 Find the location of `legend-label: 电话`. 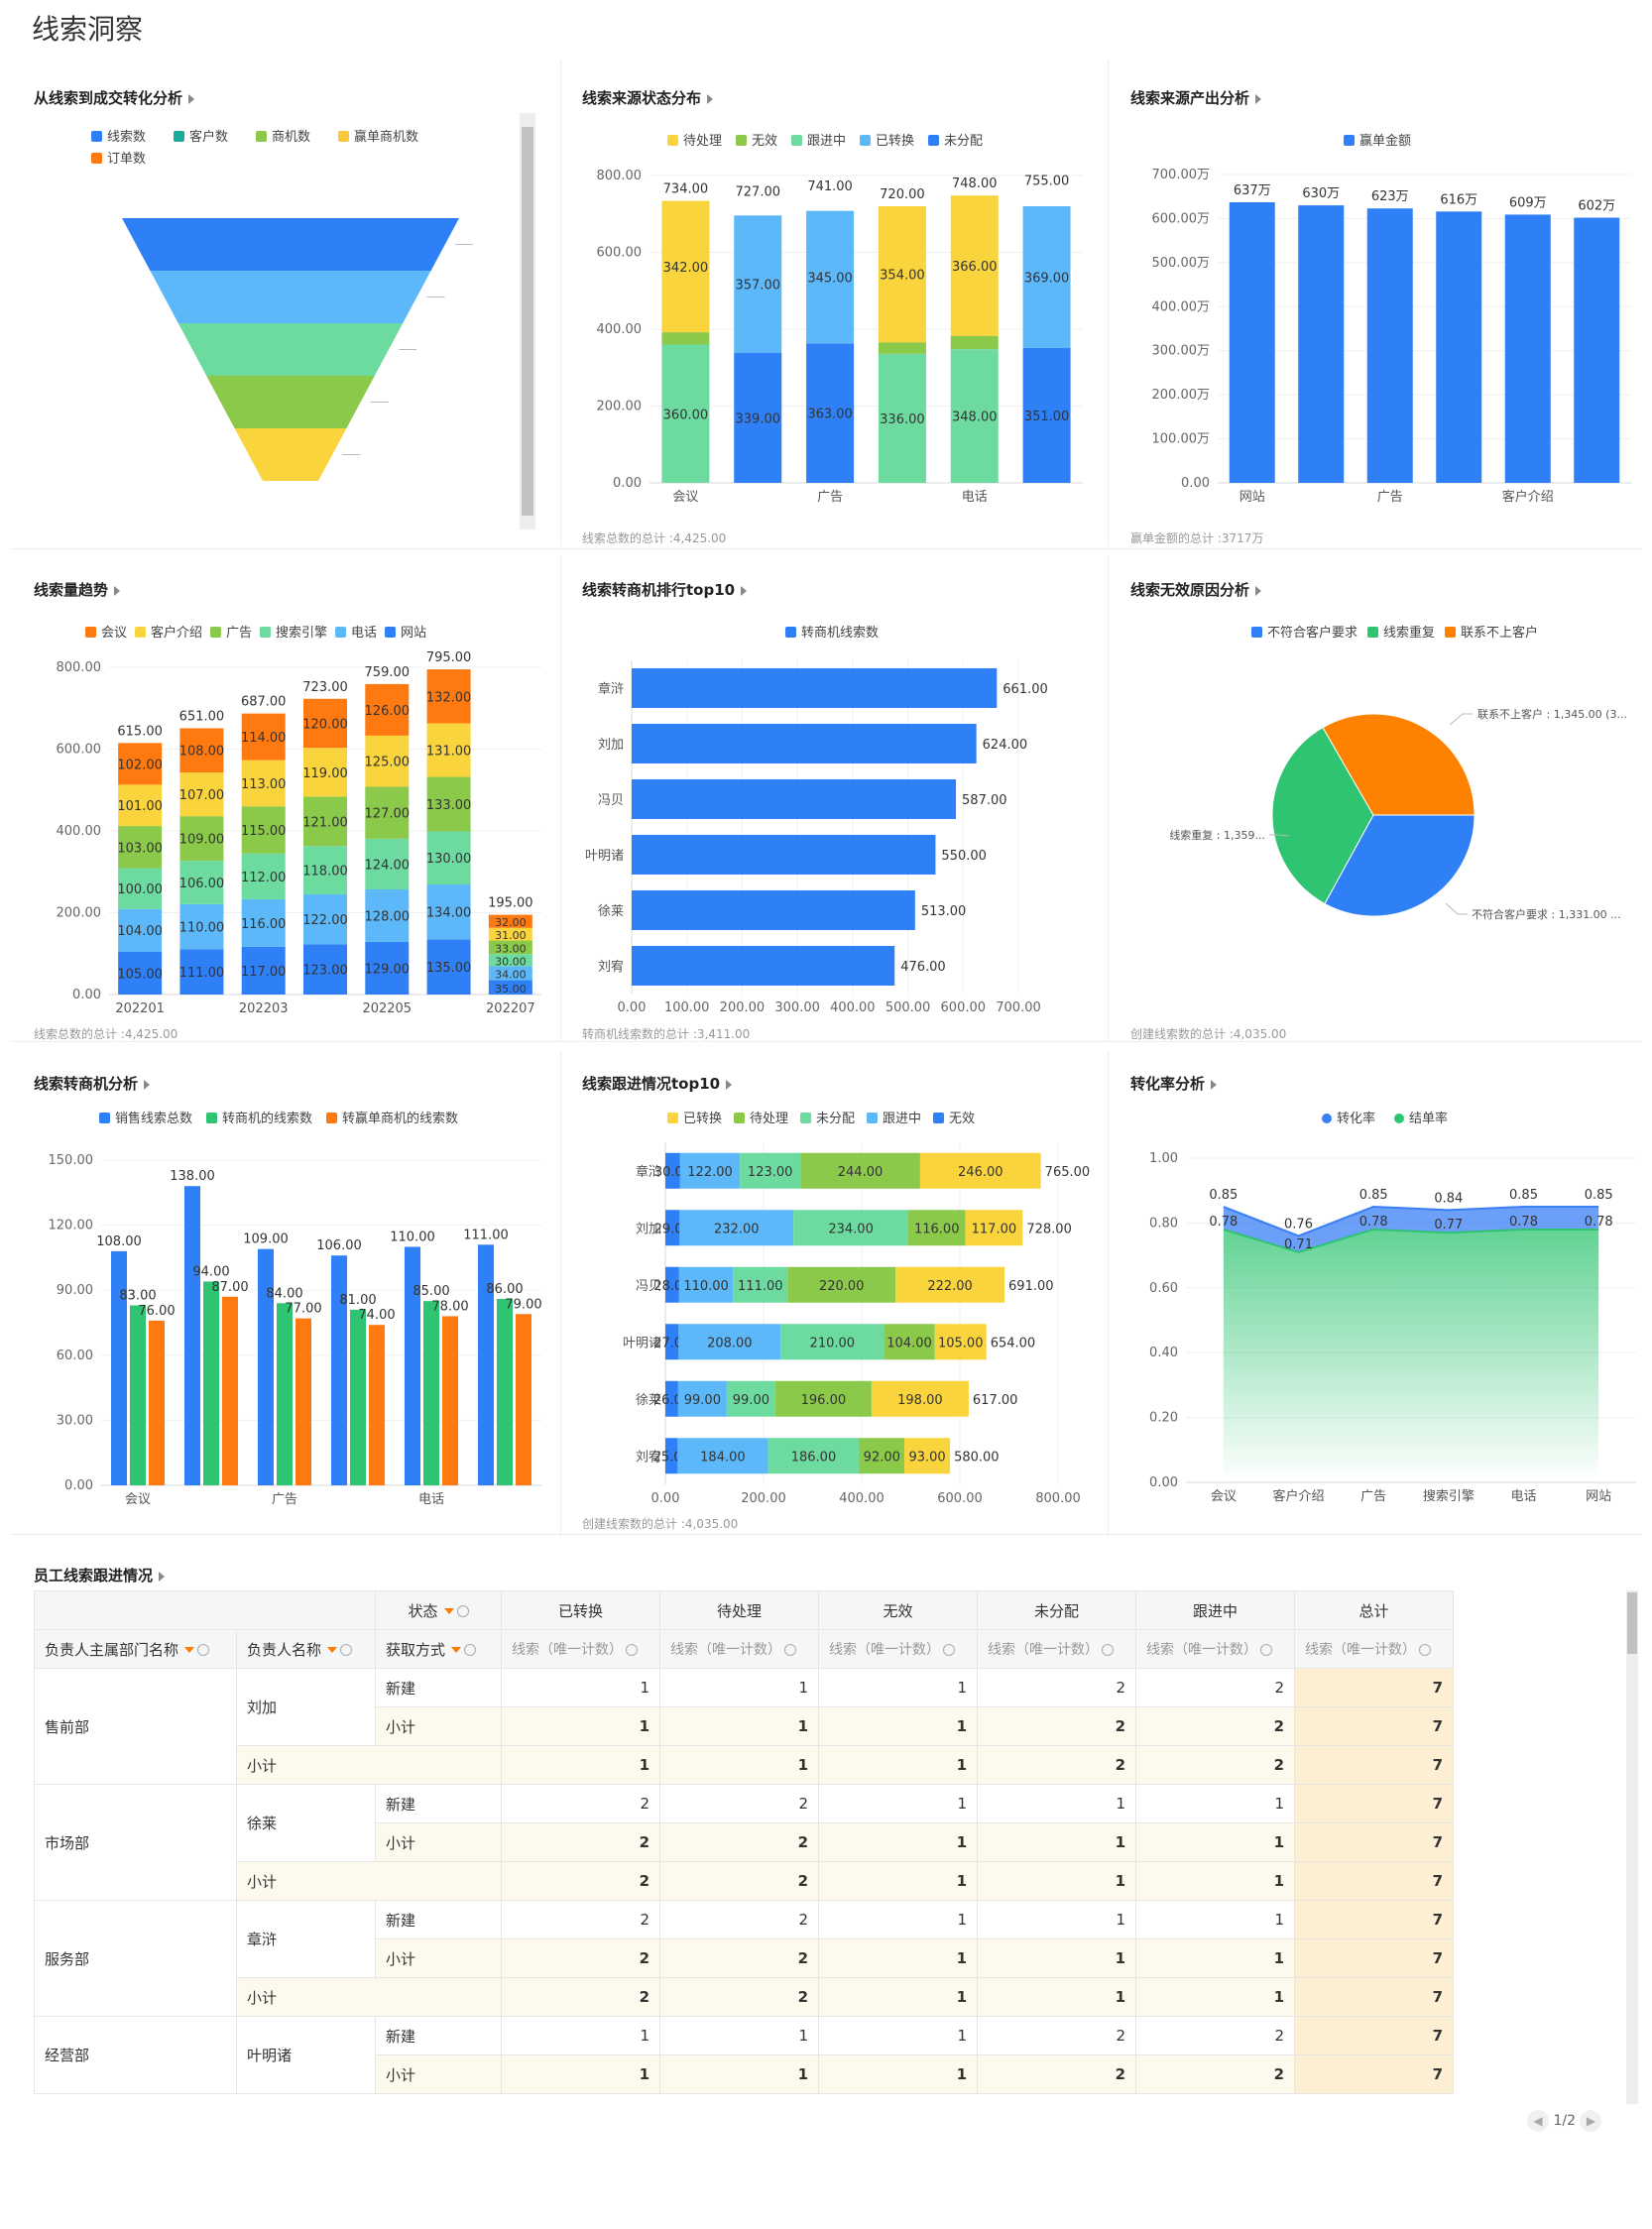

legend-label: 电话 is located at coordinates (364, 633).